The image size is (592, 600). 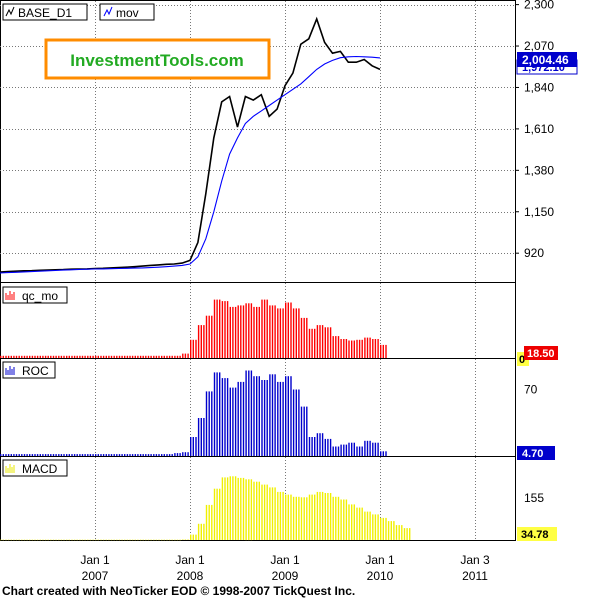 What do you see at coordinates (547, 59) in the screenshot?
I see `price-value-box` at bounding box center [547, 59].